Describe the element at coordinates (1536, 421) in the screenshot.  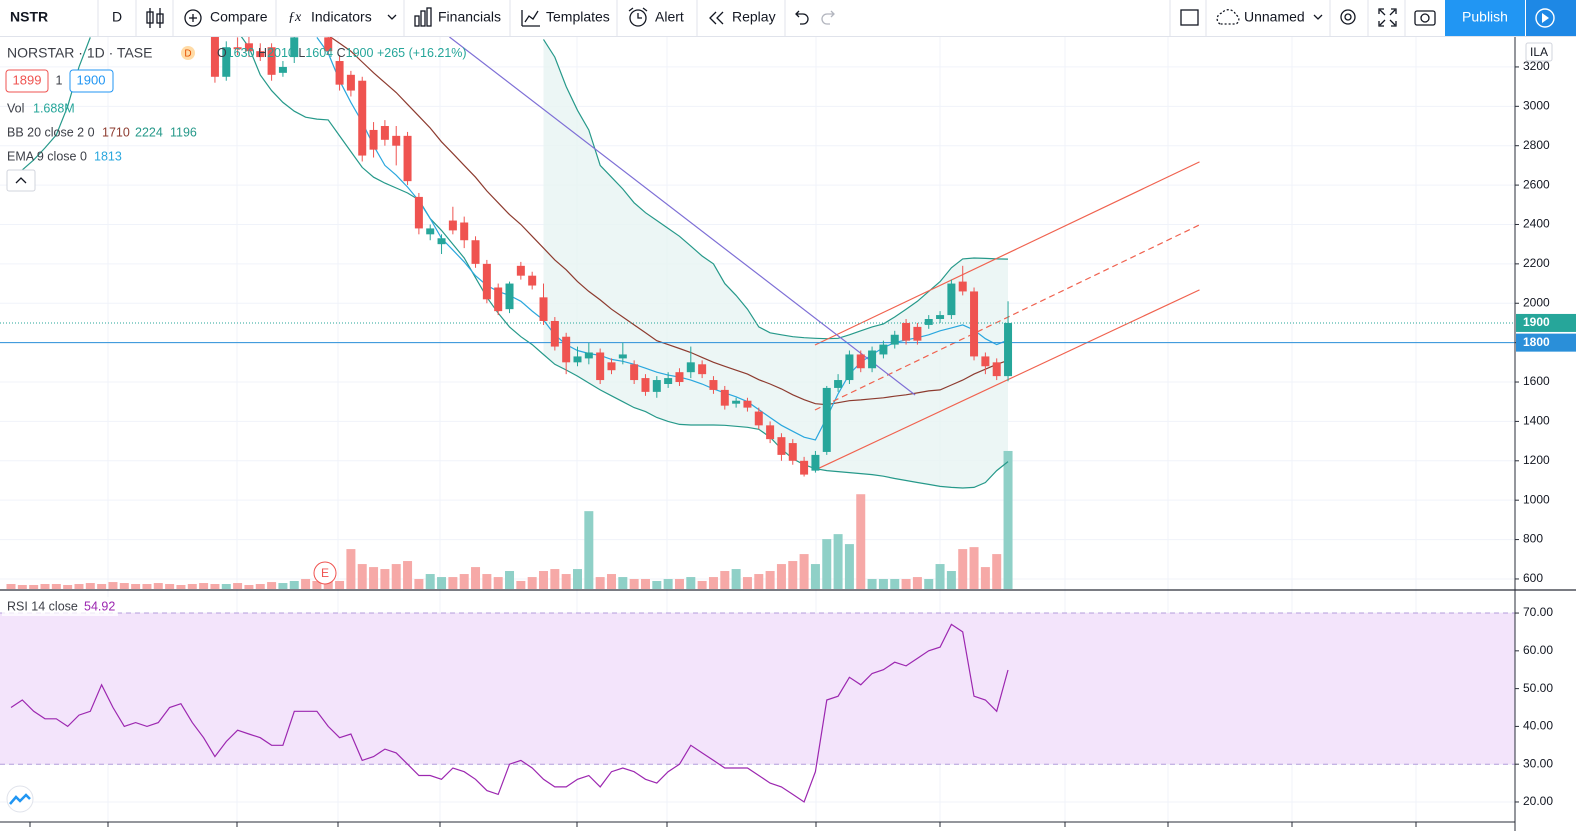
I see `price-tick-label: 1400` at that location.